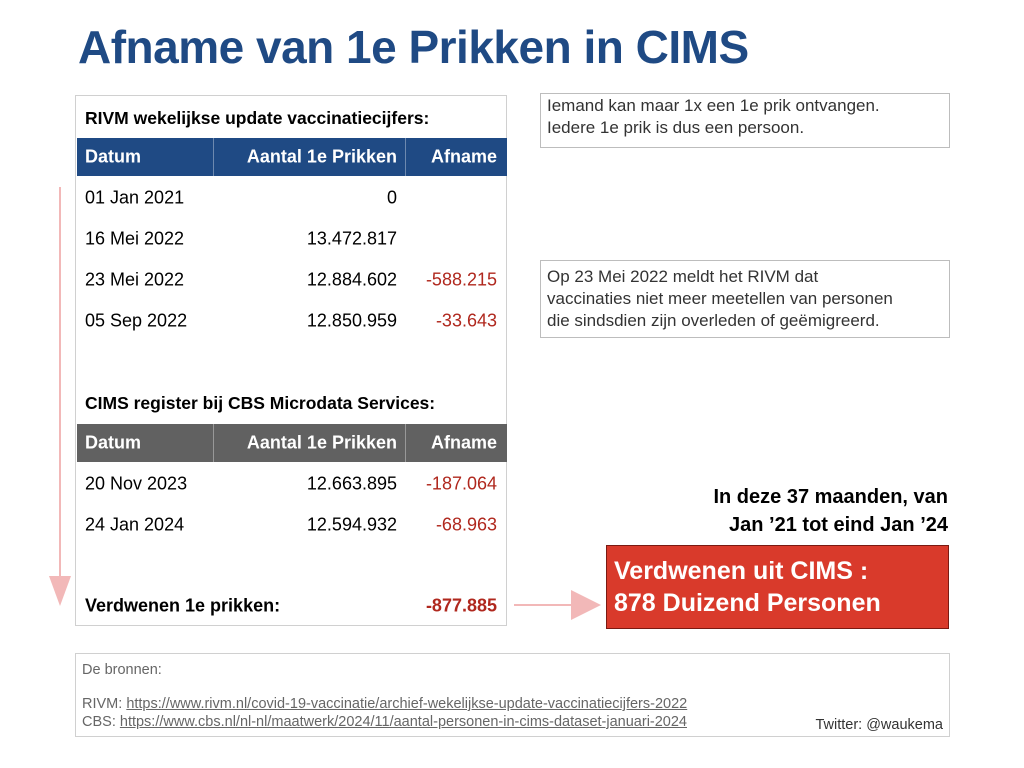 The height and width of the screenshot is (768, 1024). What do you see at coordinates (461, 483) in the screenshot?
I see `row-decrease: -187.064` at bounding box center [461, 483].